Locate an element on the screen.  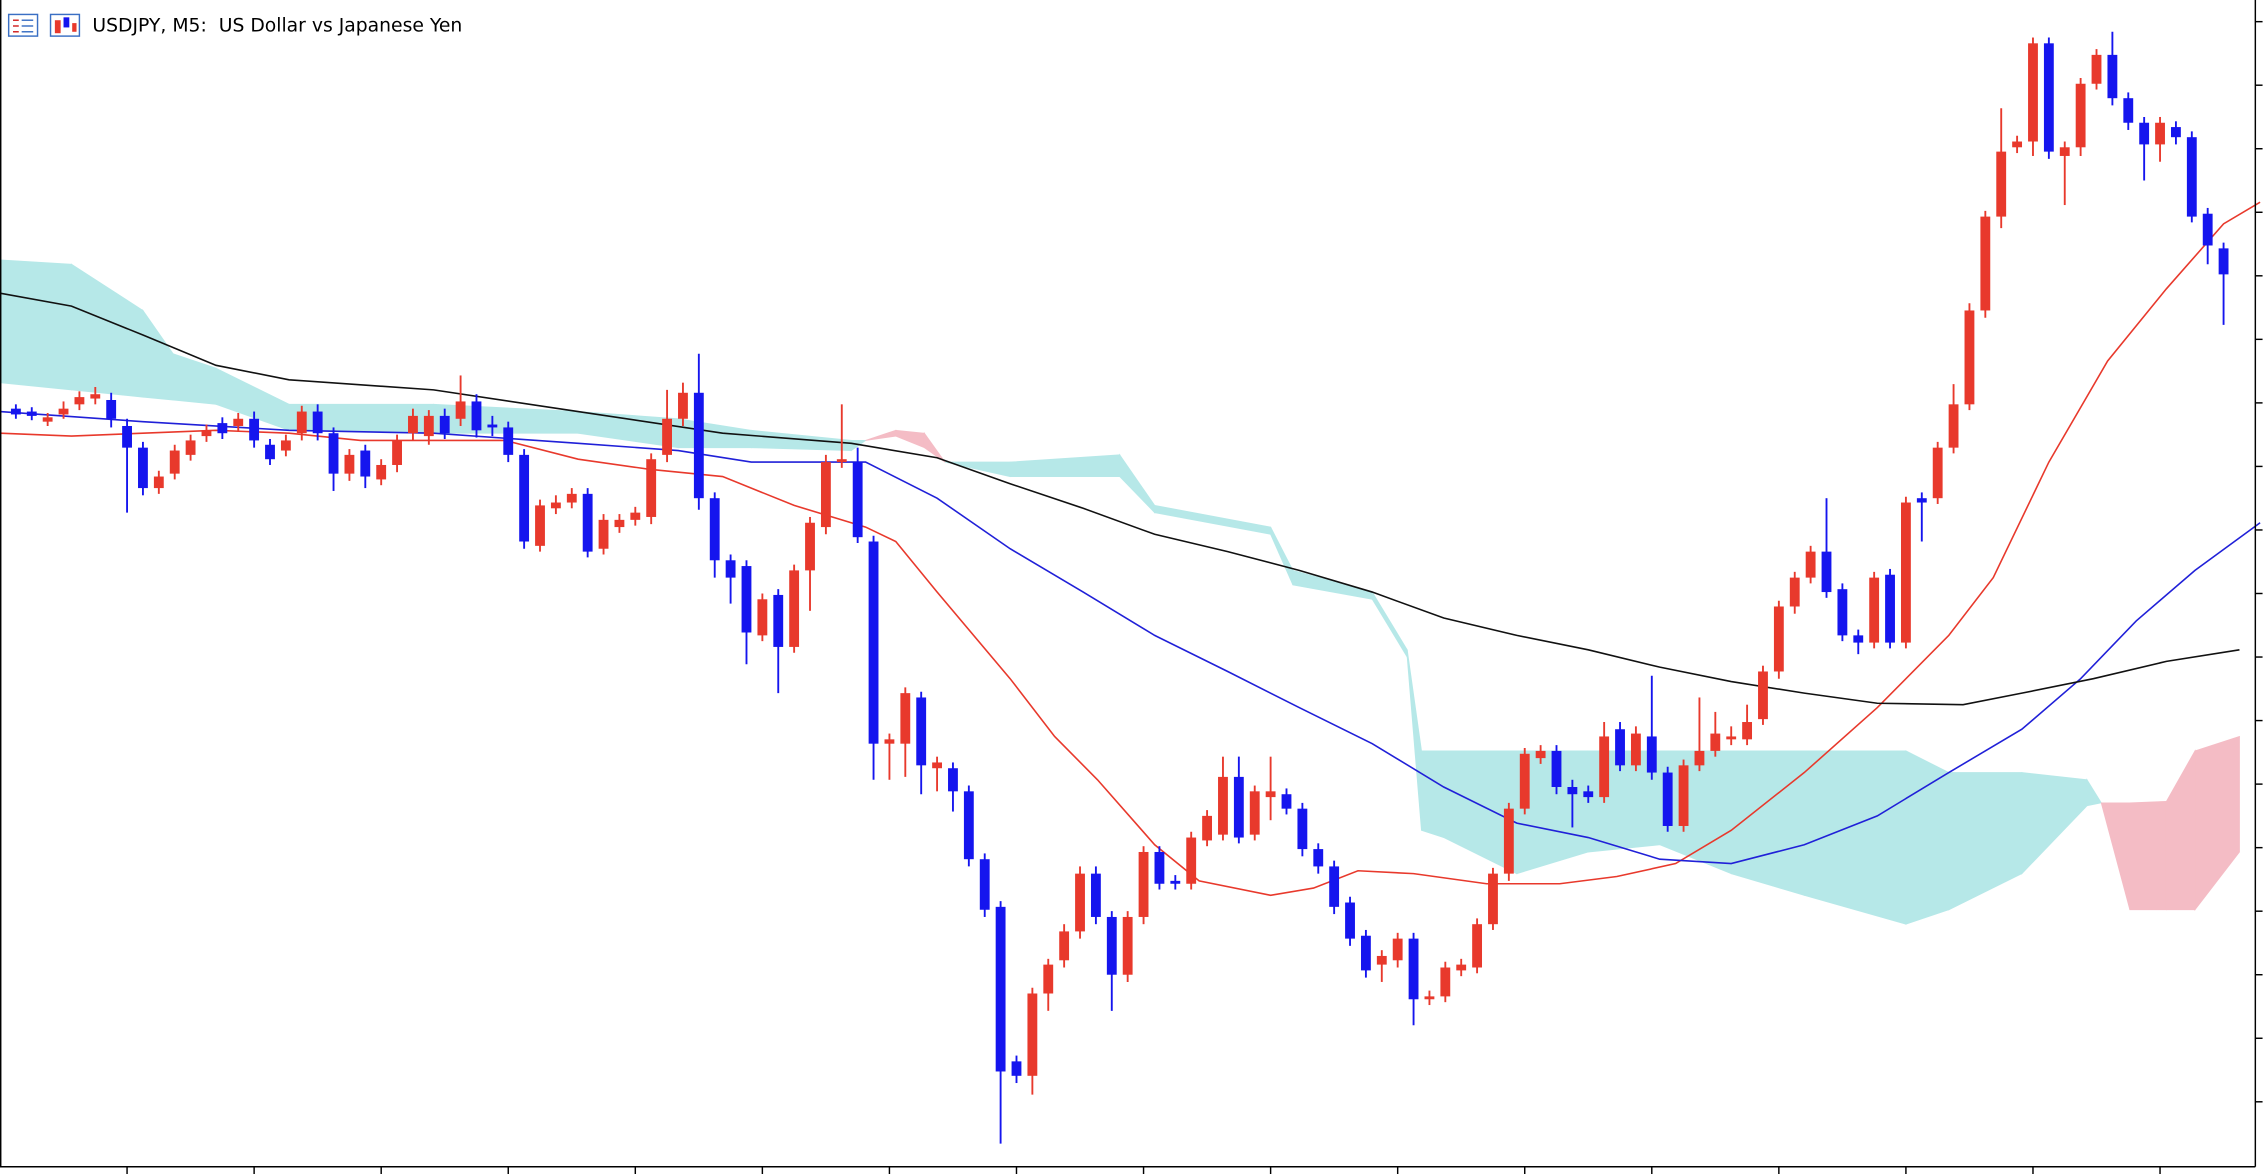
chart-title: USDJPY, M5: US Dollar vs Japanese Yen is located at coordinates (277, 25).